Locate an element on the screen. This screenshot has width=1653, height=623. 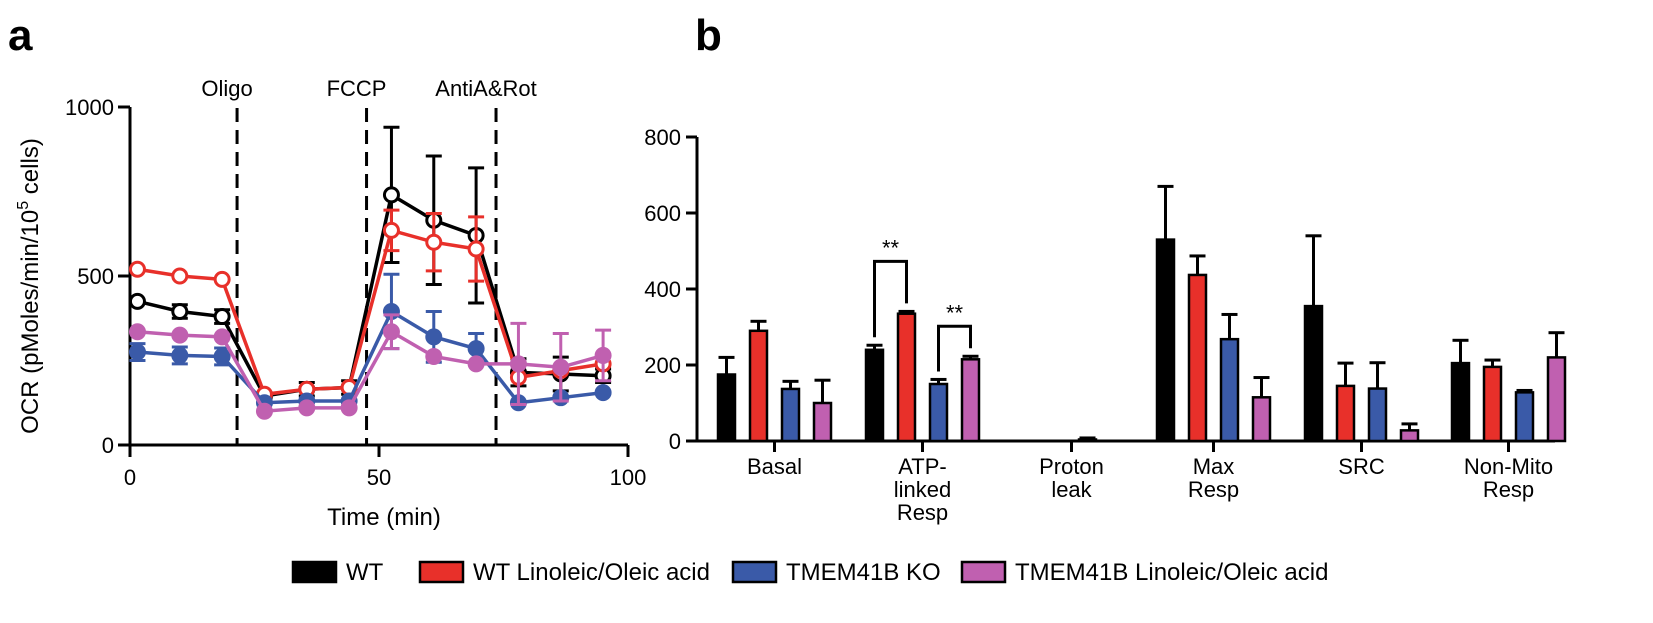
y-tick-label: 500 is located at coordinates (95, 276).